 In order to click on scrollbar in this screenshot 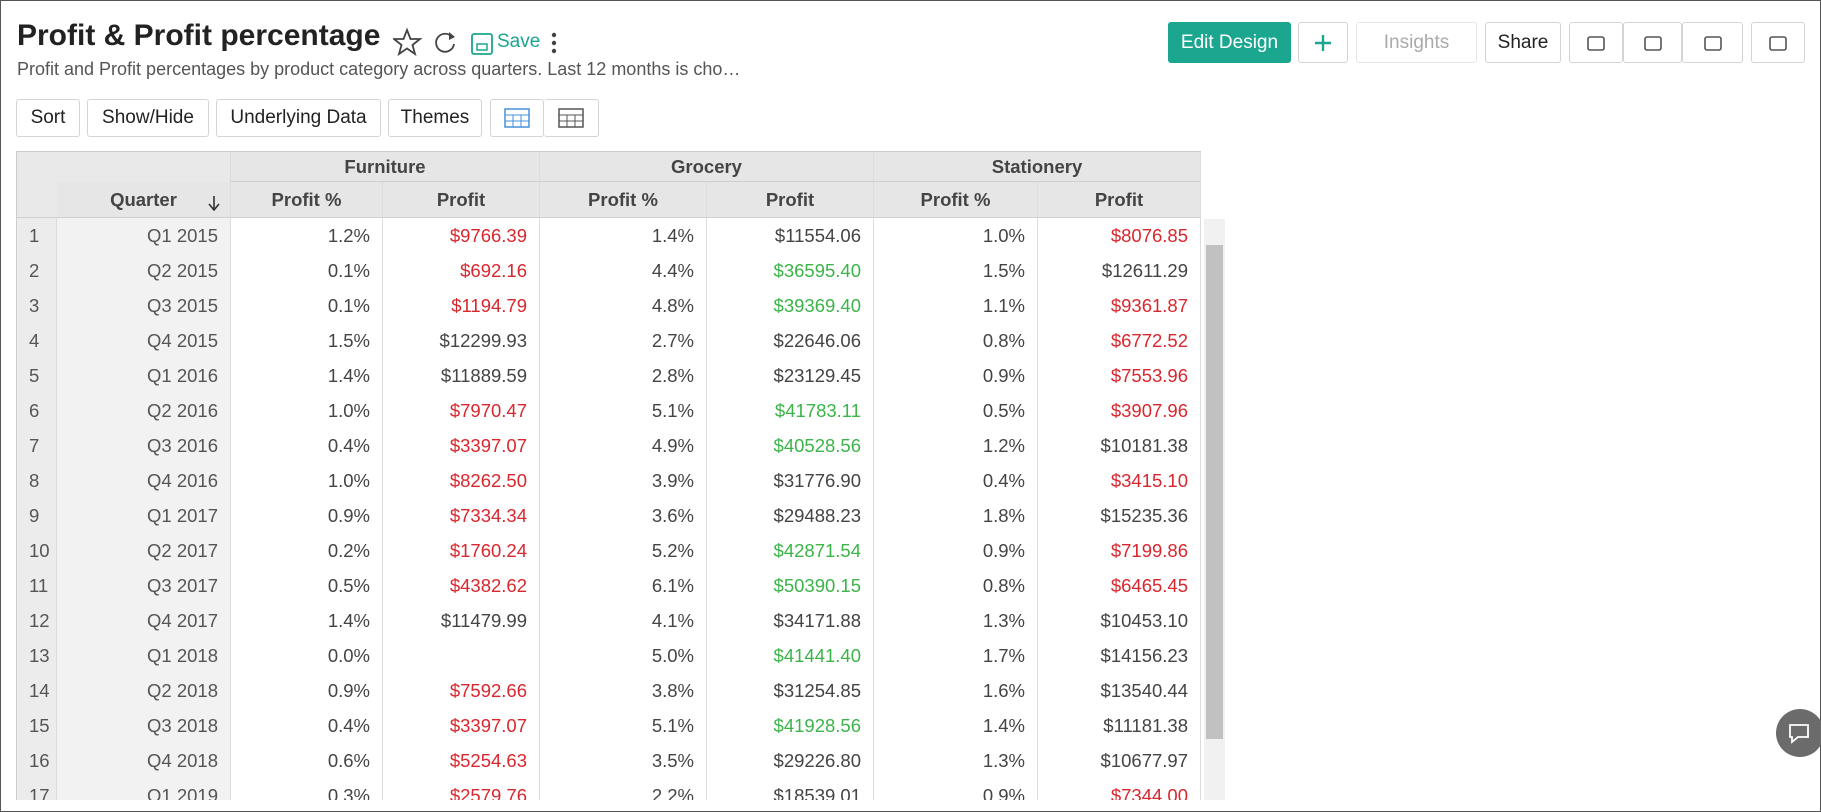, I will do `click(1214, 509)`.